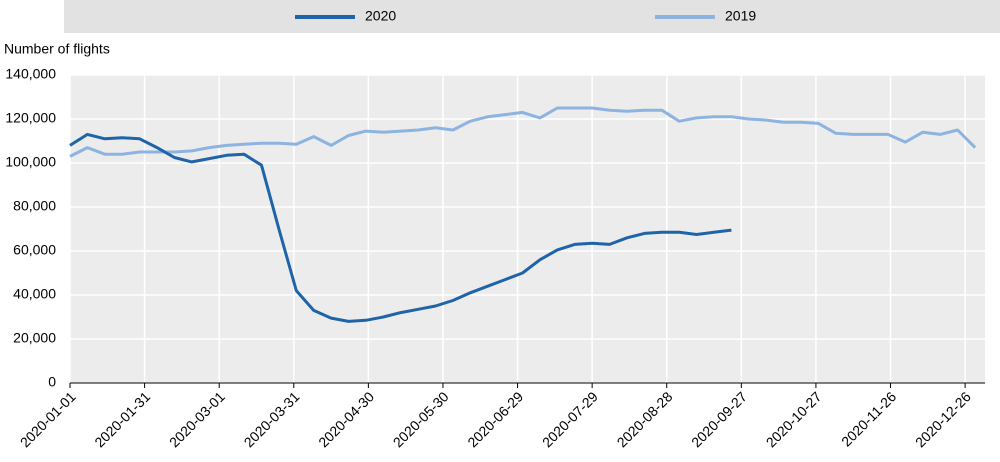 This screenshot has height=462, width=1000. I want to click on y-tick-label: 60,000, so click(34, 250).